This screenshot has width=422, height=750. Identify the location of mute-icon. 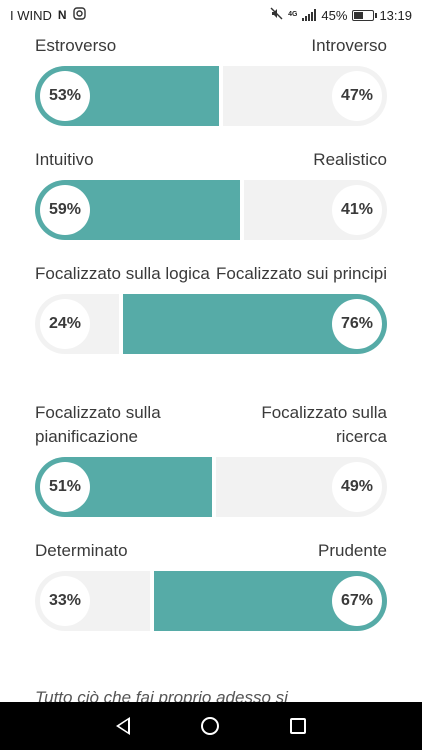
(276, 15).